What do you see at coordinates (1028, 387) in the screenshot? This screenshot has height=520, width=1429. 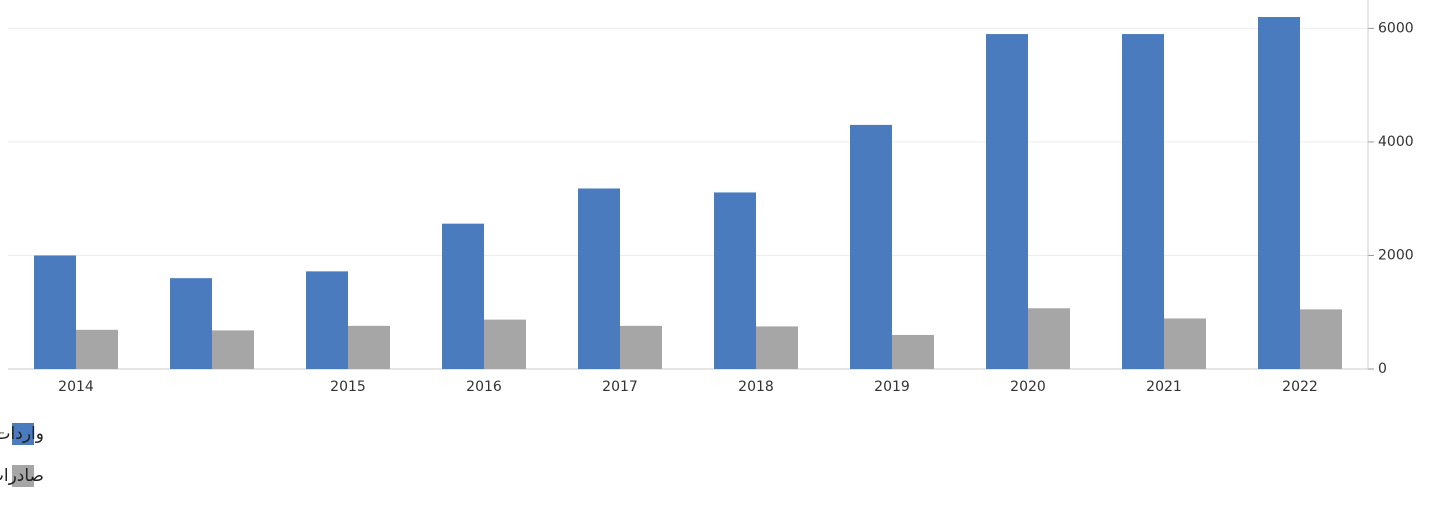 I see `x-tick-label: 2020` at bounding box center [1028, 387].